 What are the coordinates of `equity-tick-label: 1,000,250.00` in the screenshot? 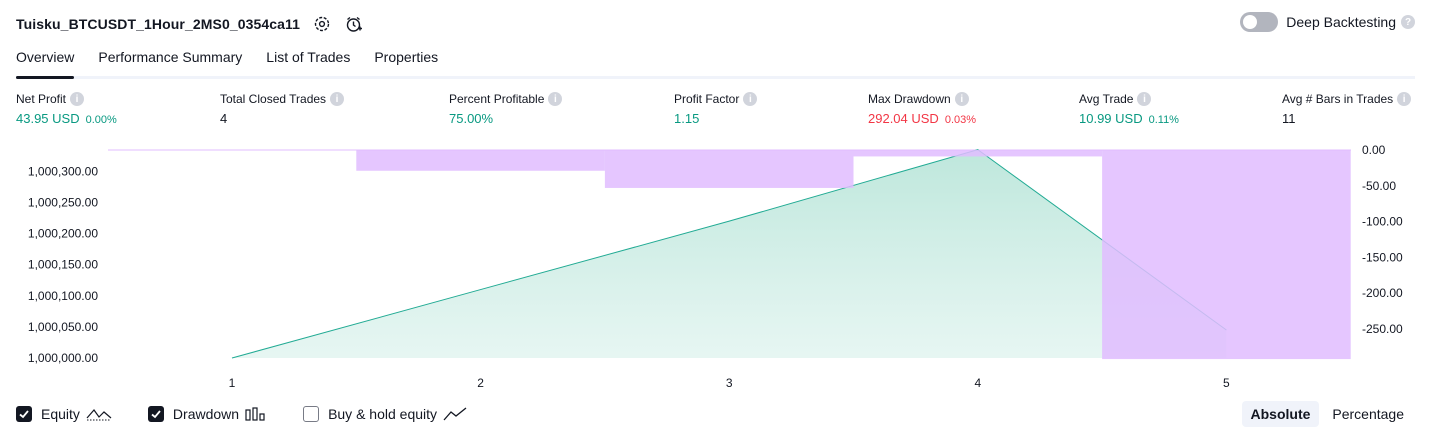 It's located at (63, 203).